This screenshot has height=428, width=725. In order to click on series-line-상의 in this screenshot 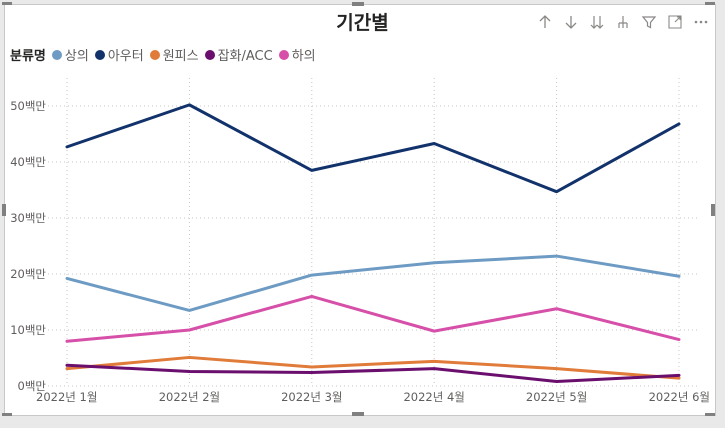, I will do `click(373, 283)`.